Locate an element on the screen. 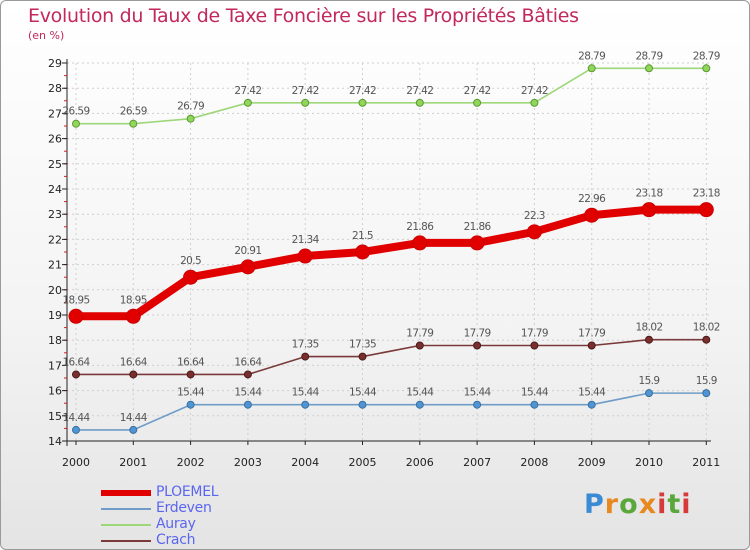 The height and width of the screenshot is (550, 750). data-label-crach: 17.35 is located at coordinates (305, 345).